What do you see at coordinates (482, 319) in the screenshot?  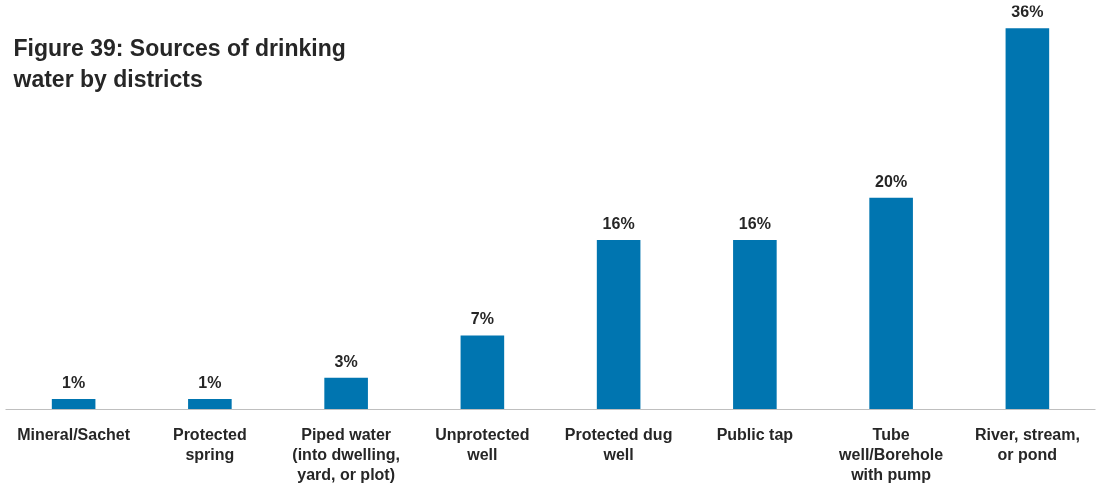 I see `data-label: 7%` at bounding box center [482, 319].